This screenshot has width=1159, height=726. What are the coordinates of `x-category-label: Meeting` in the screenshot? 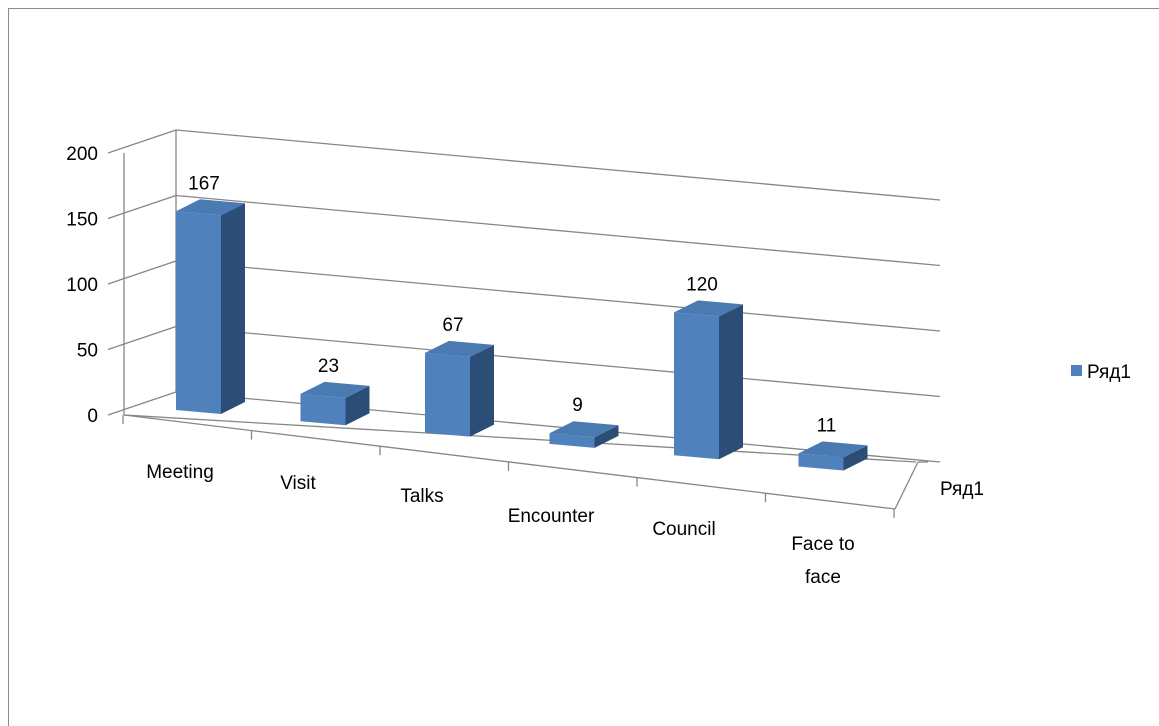 It's located at (180, 472).